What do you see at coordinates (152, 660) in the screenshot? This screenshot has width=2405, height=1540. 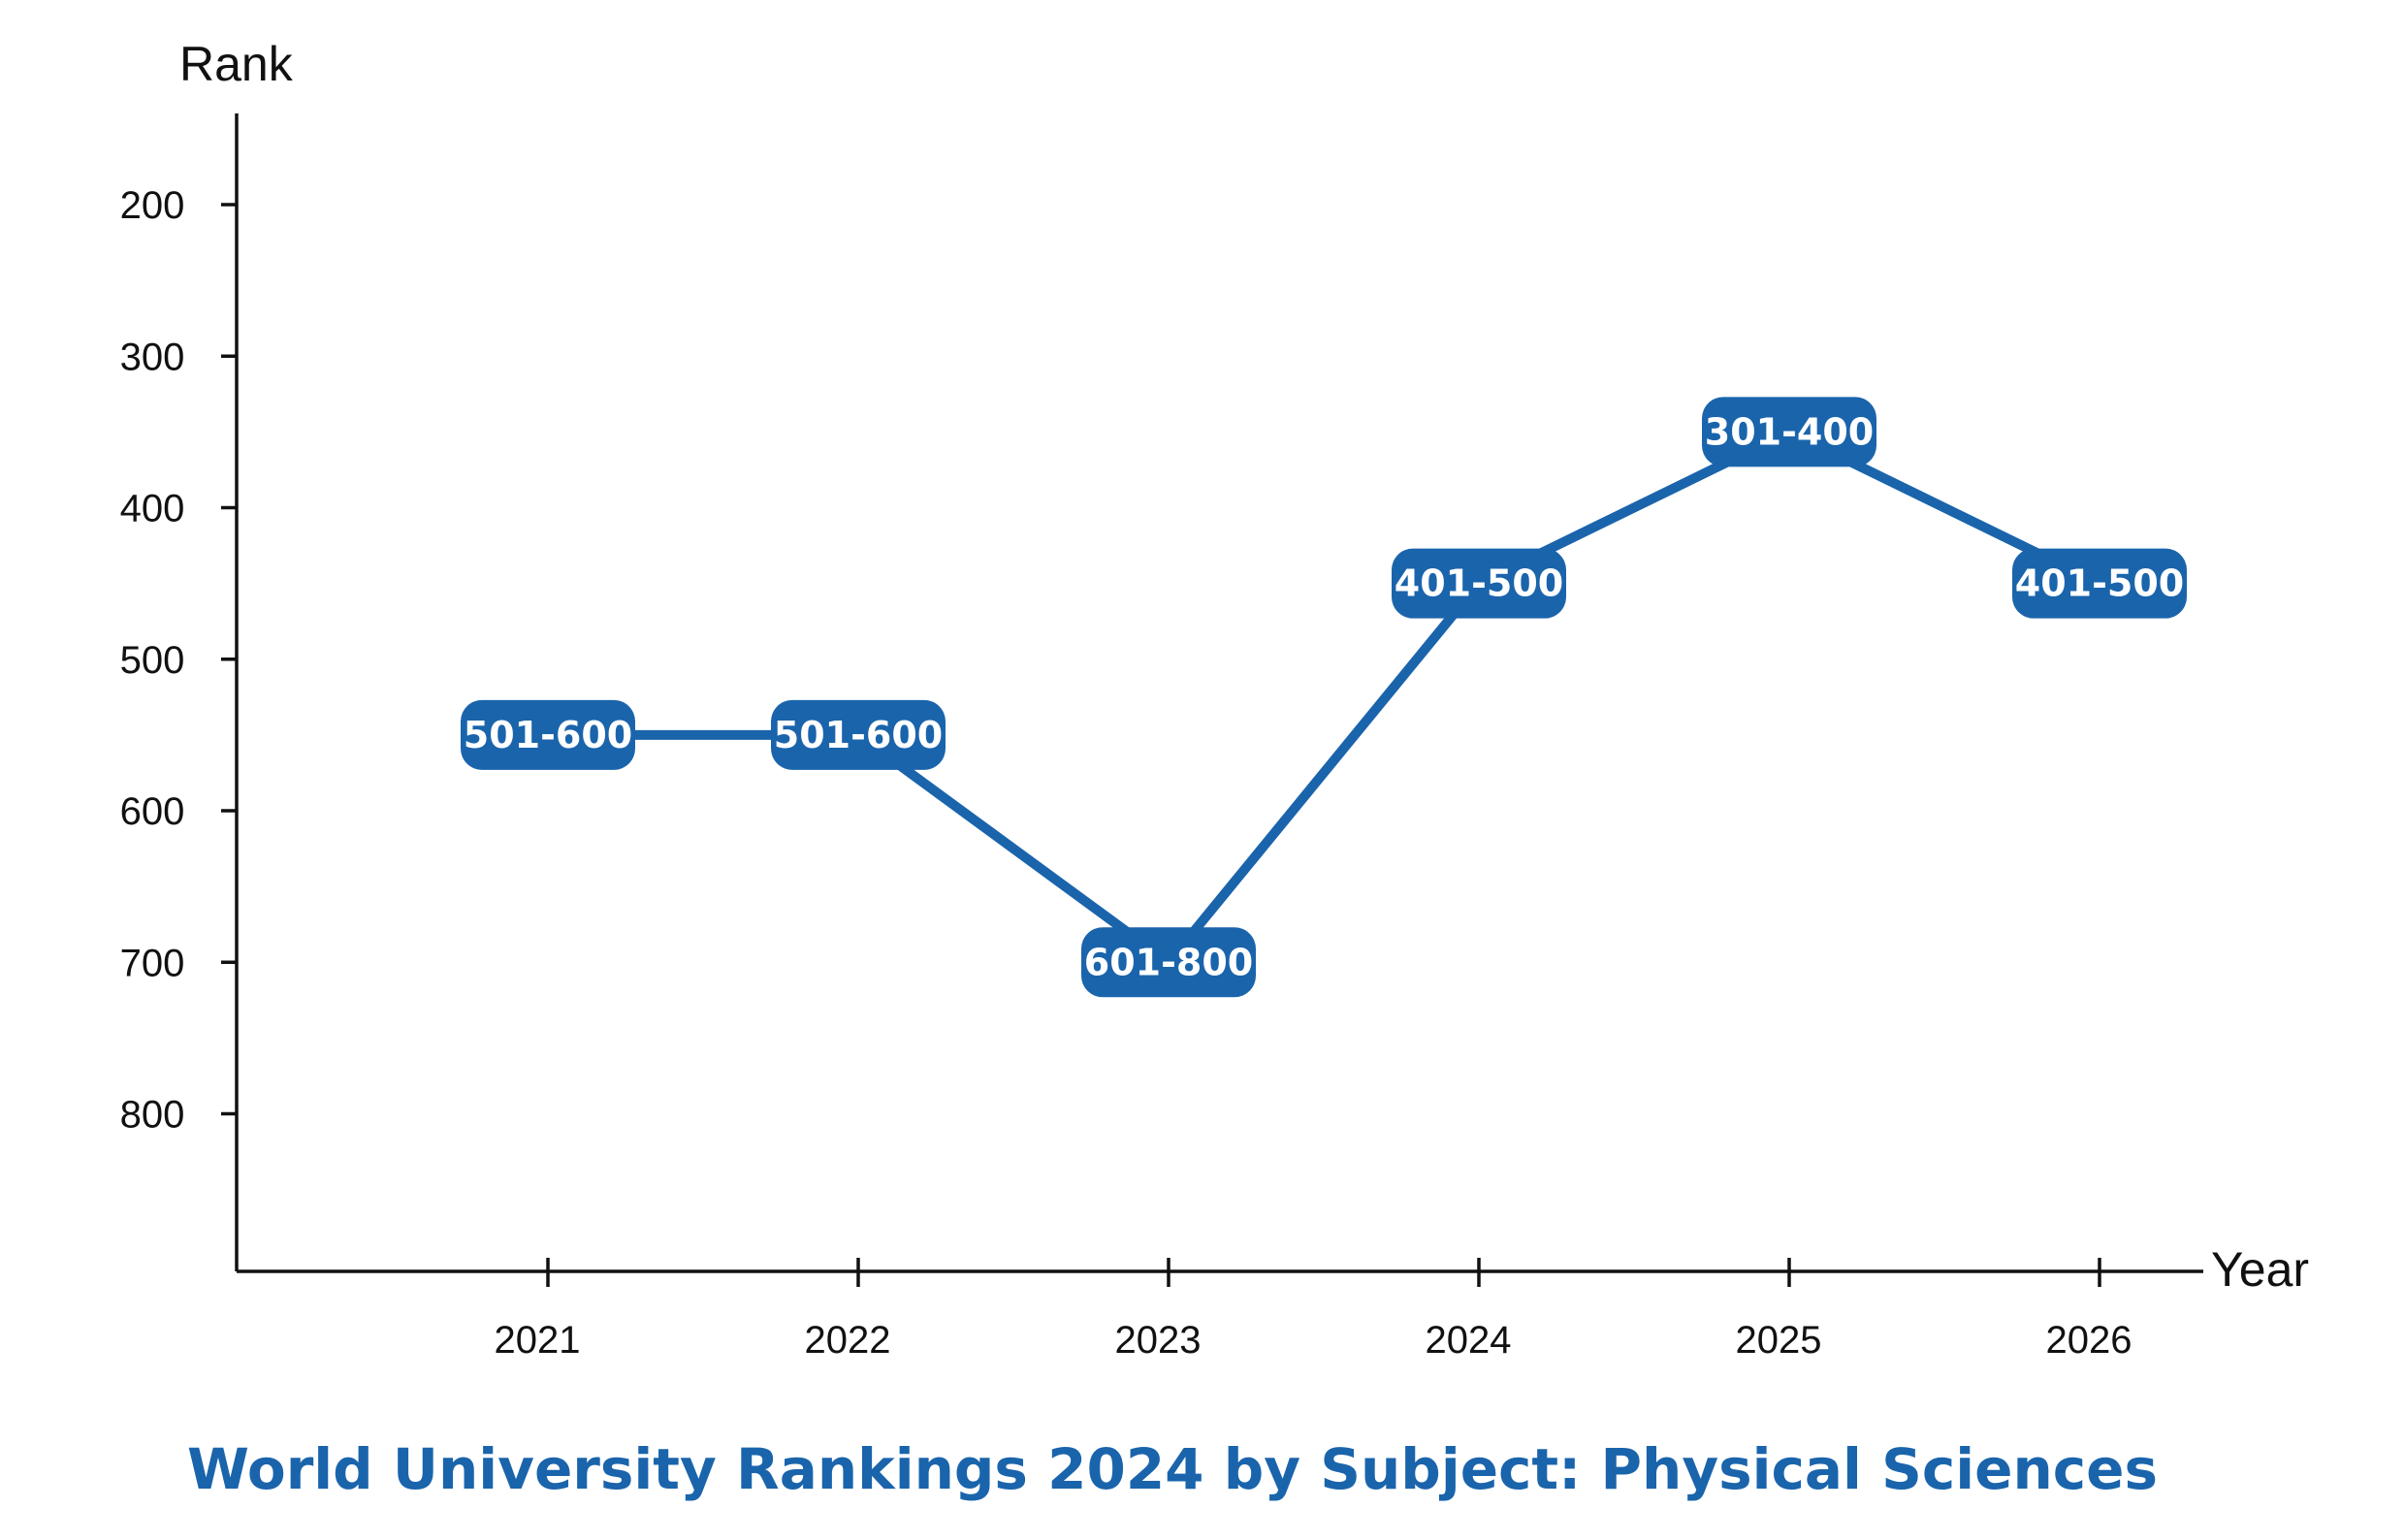 I see `y-tick-label: 500` at bounding box center [152, 660].